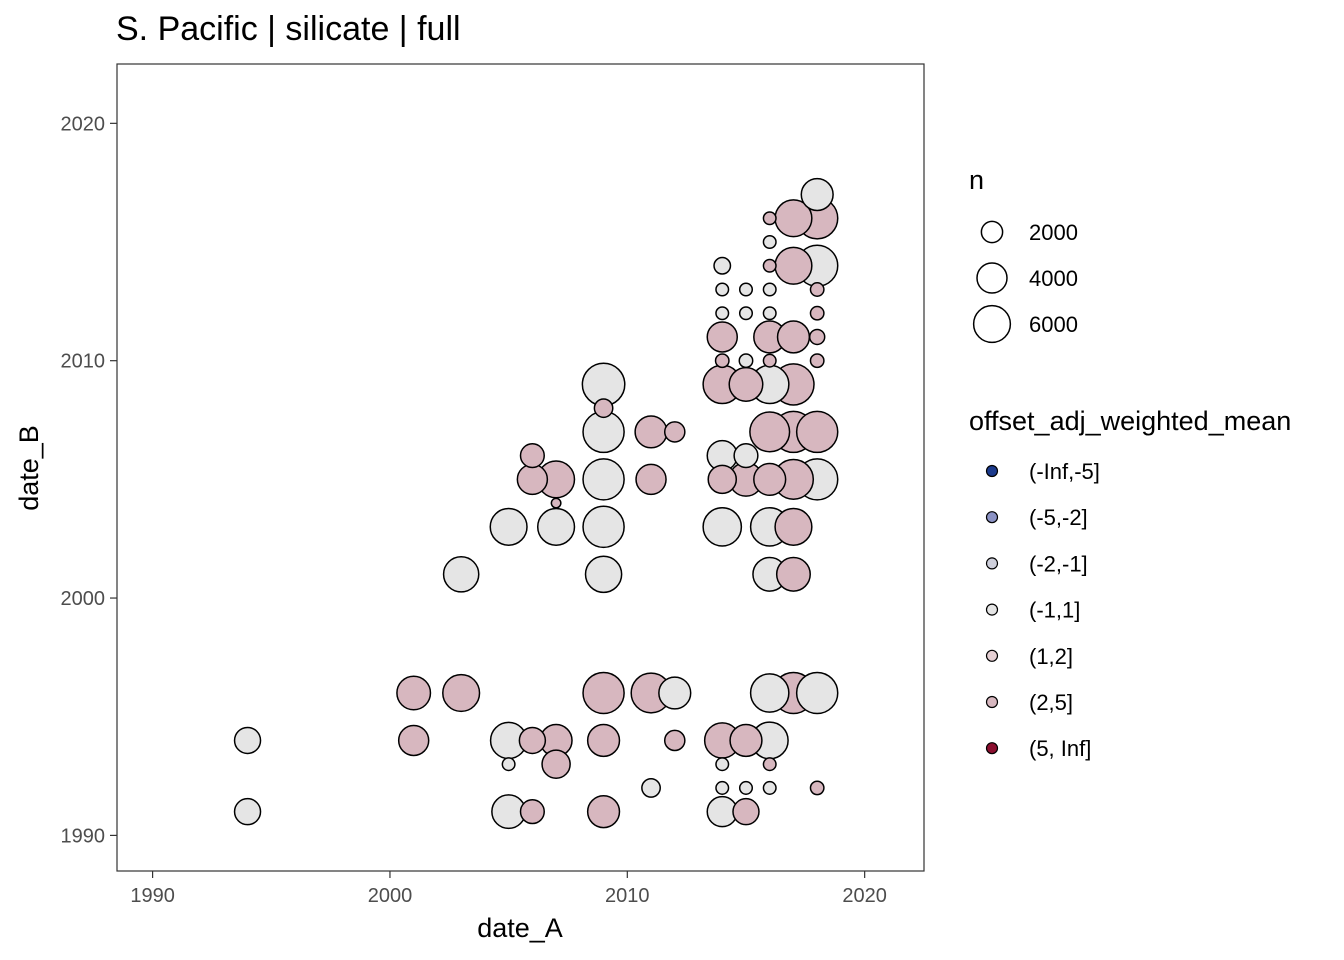 The image size is (1344, 960). Describe the element at coordinates (83, 362) in the screenshot. I see `y-tick-label: 2010` at that location.